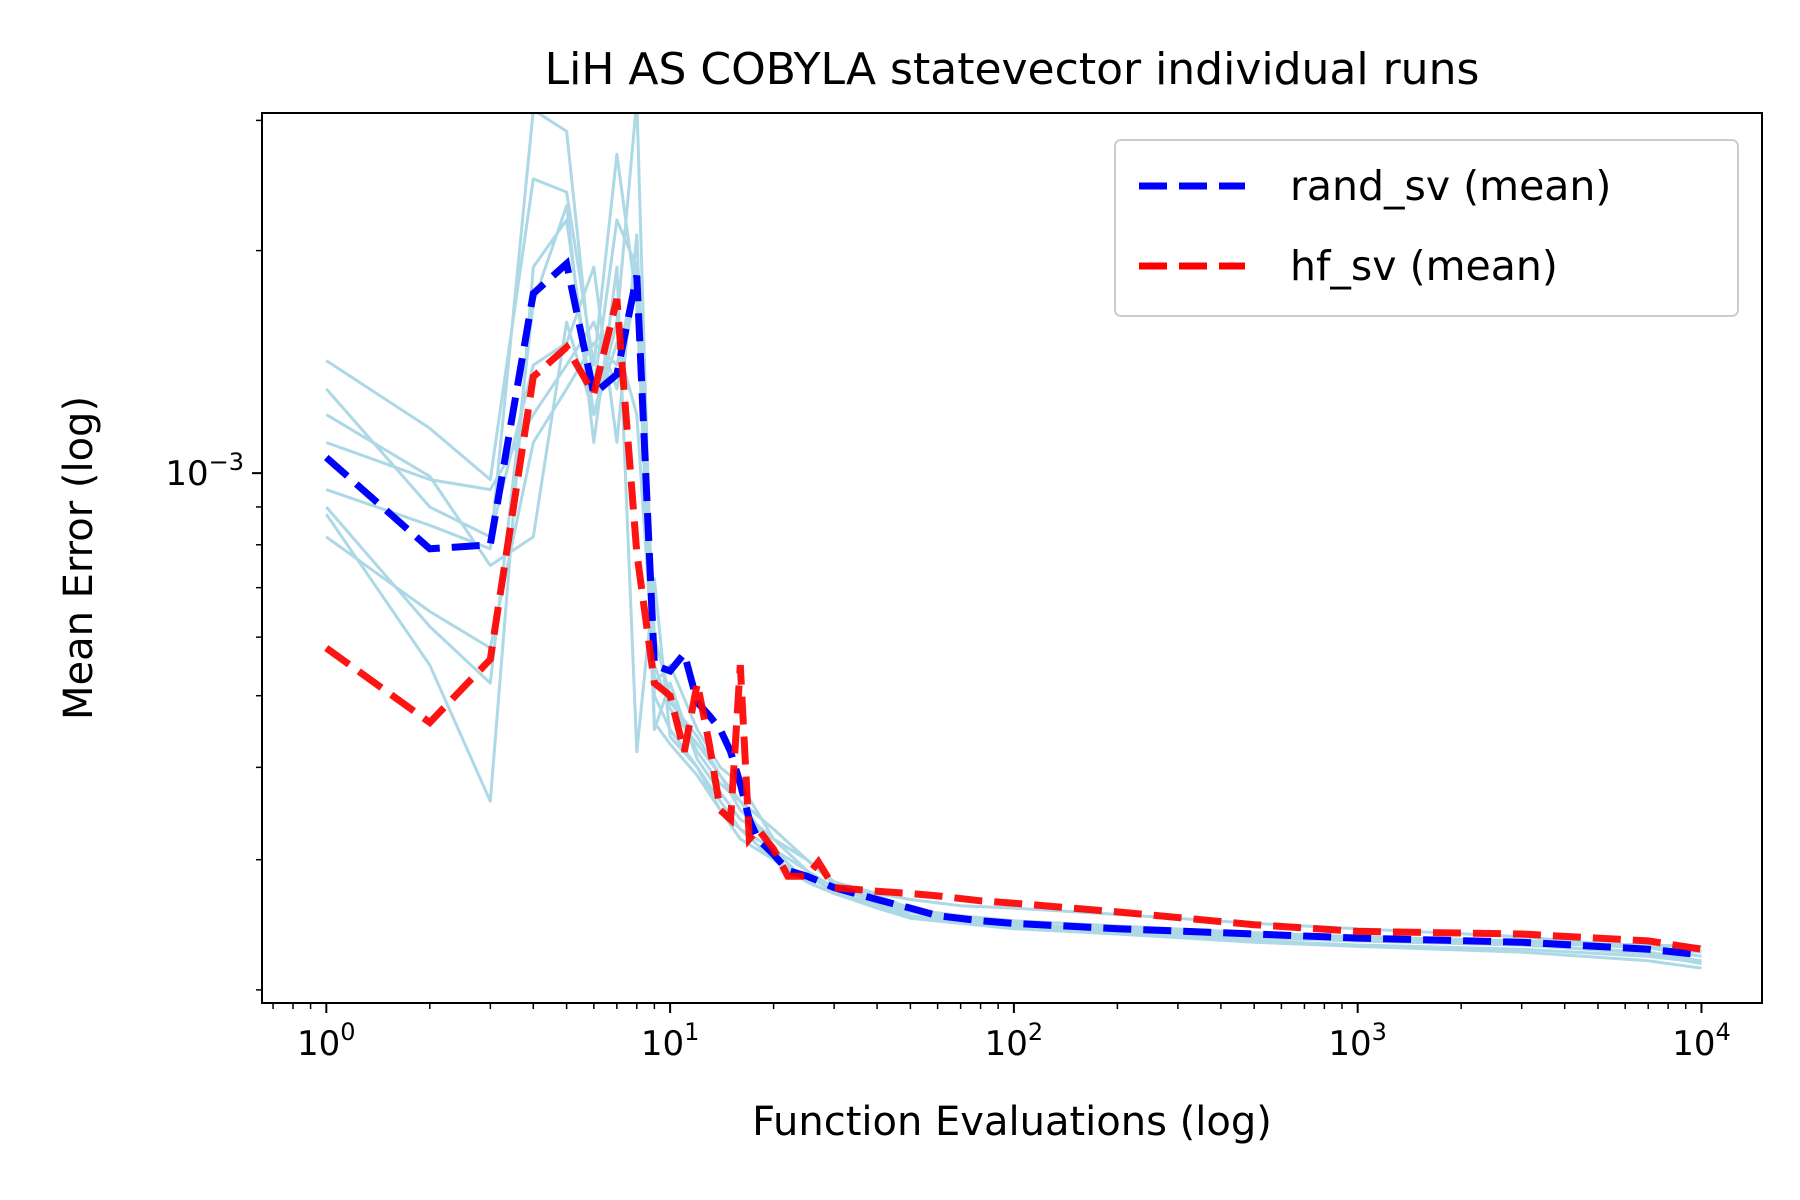  What do you see at coordinates (1450, 186) in the screenshot?
I see `legend-label-rand-sv: rand_sv (mean)` at bounding box center [1450, 186].